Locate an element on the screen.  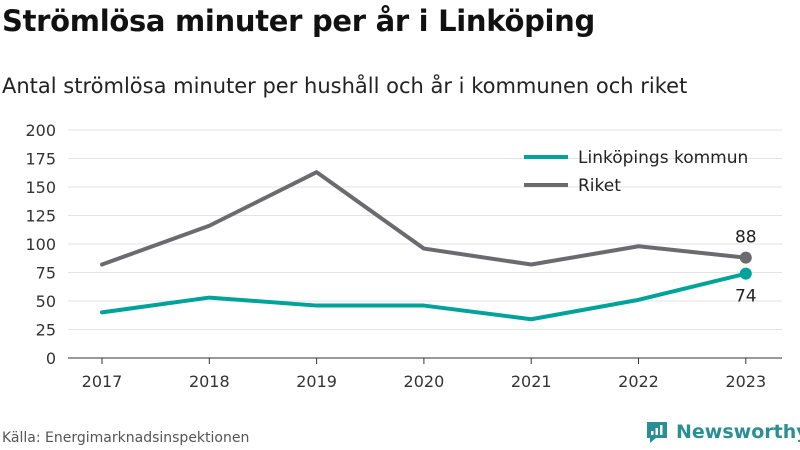
y-tick-label: 50 is located at coordinates (46, 301).